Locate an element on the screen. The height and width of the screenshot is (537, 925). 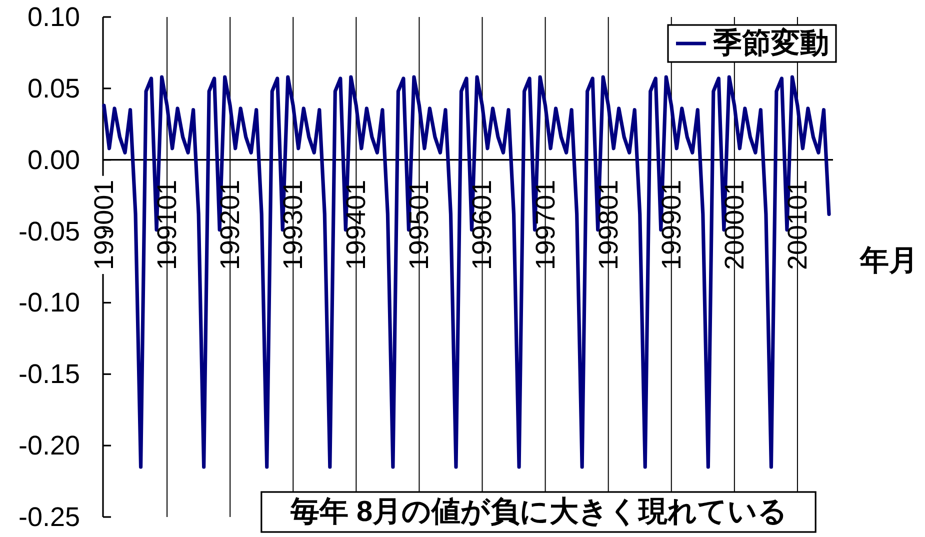
x-tick-label: 199301 is located at coordinates (293, 225).